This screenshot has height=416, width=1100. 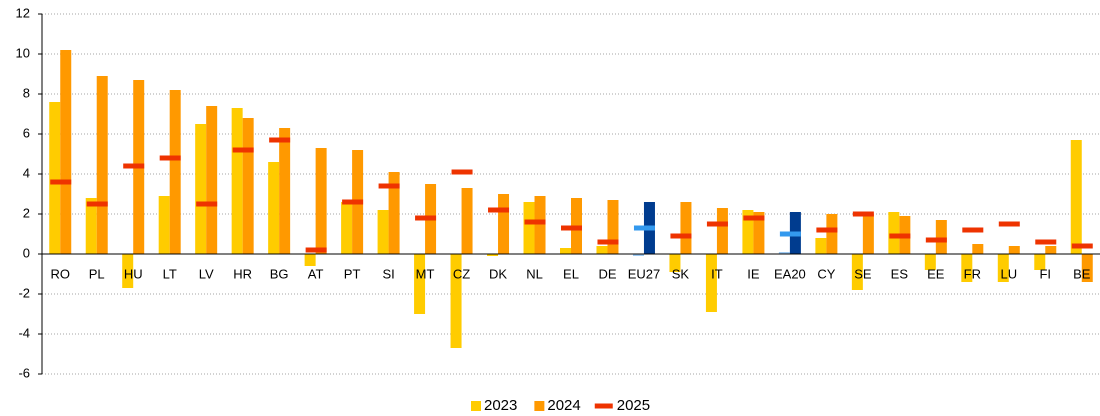 What do you see at coordinates (24, 332) in the screenshot?
I see `y-tick-label: -4` at bounding box center [24, 332].